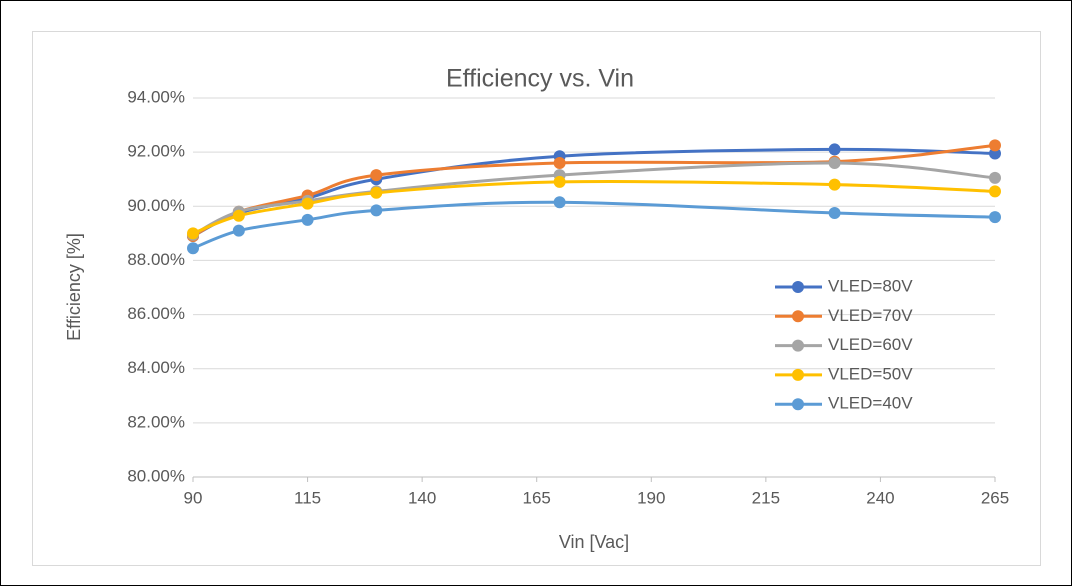 The height and width of the screenshot is (586, 1072). I want to click on y-tick-label: 80.00%, so click(156, 475).